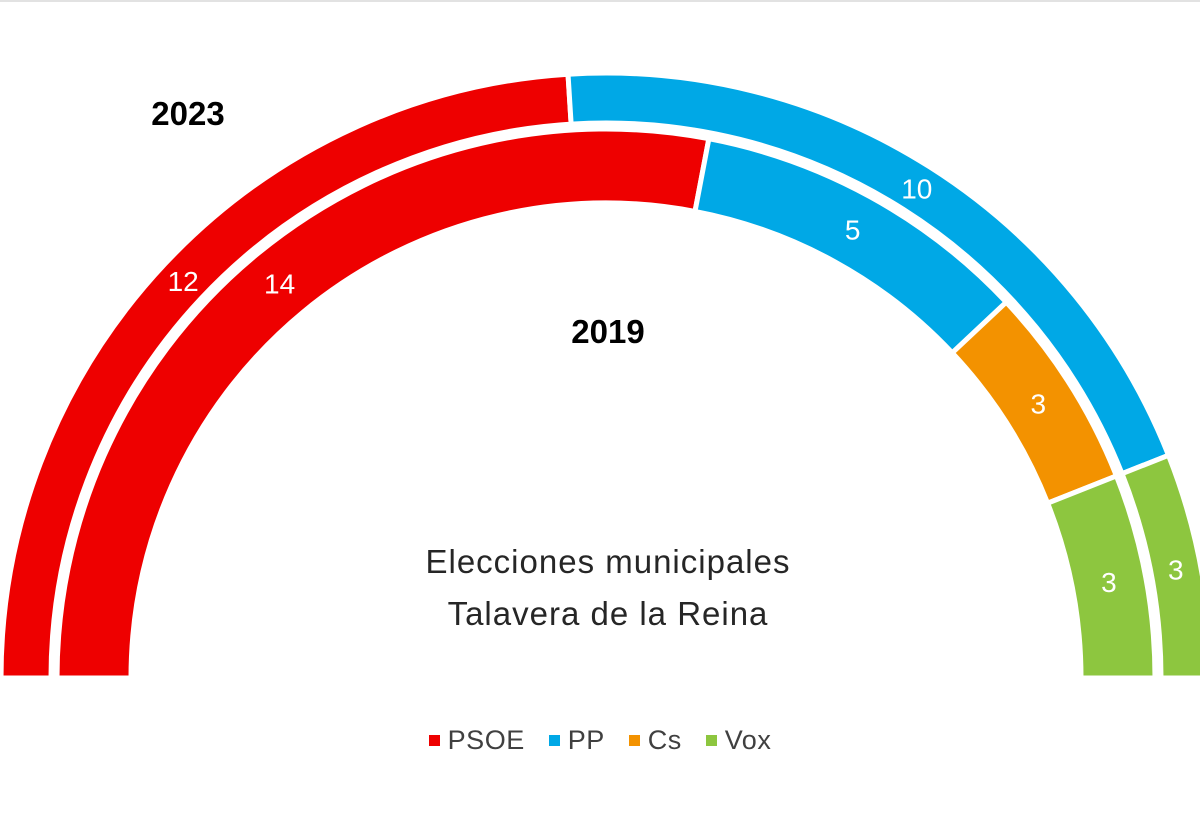  Describe the element at coordinates (607, 331) in the screenshot. I see `year-label-2019: 2019` at that location.